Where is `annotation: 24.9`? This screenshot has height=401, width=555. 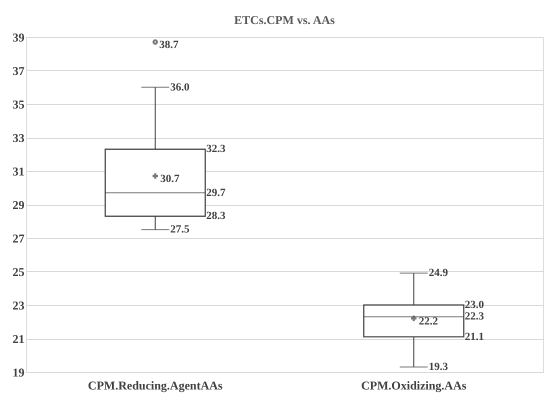
annotation: 24.9 is located at coordinates (438, 273).